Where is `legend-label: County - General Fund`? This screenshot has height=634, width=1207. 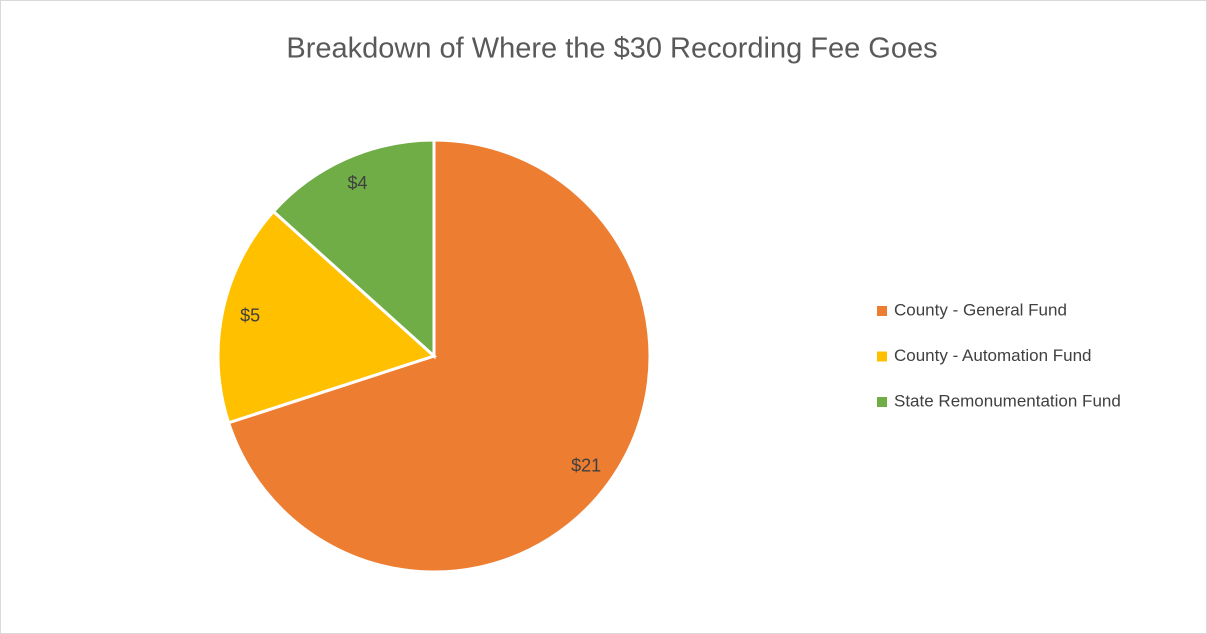 legend-label: County - General Fund is located at coordinates (980, 309).